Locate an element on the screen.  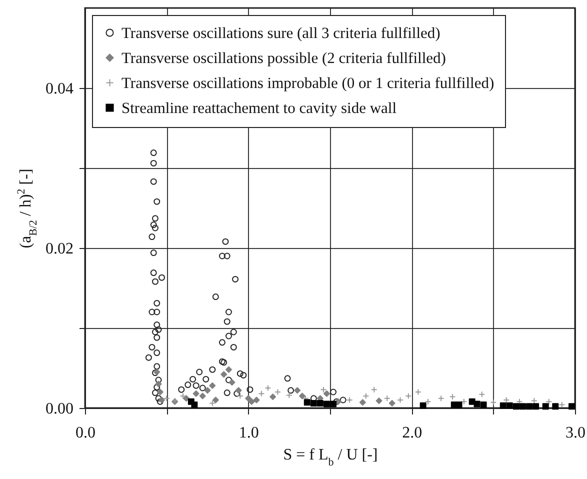
x-tick-label: 0.0 is located at coordinates (86, 433).